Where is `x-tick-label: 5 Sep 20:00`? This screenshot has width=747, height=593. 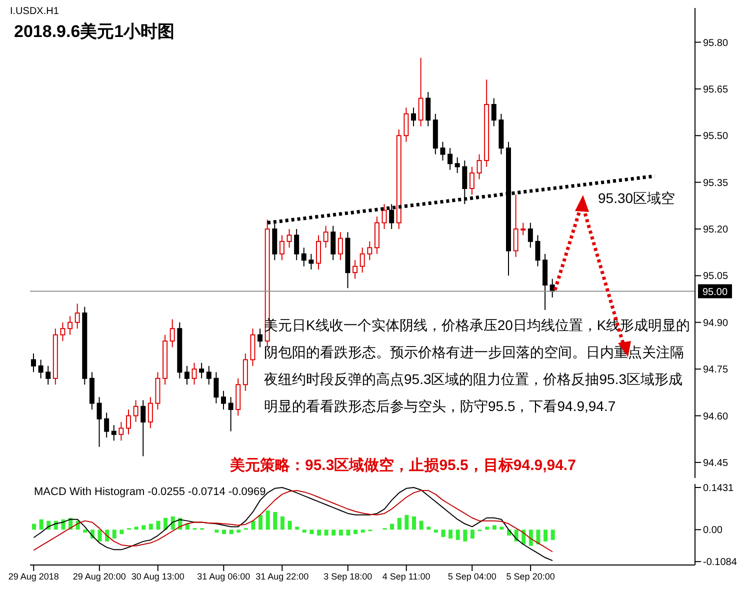
x-tick-label: 5 Sep 20:00 is located at coordinates (530, 576).